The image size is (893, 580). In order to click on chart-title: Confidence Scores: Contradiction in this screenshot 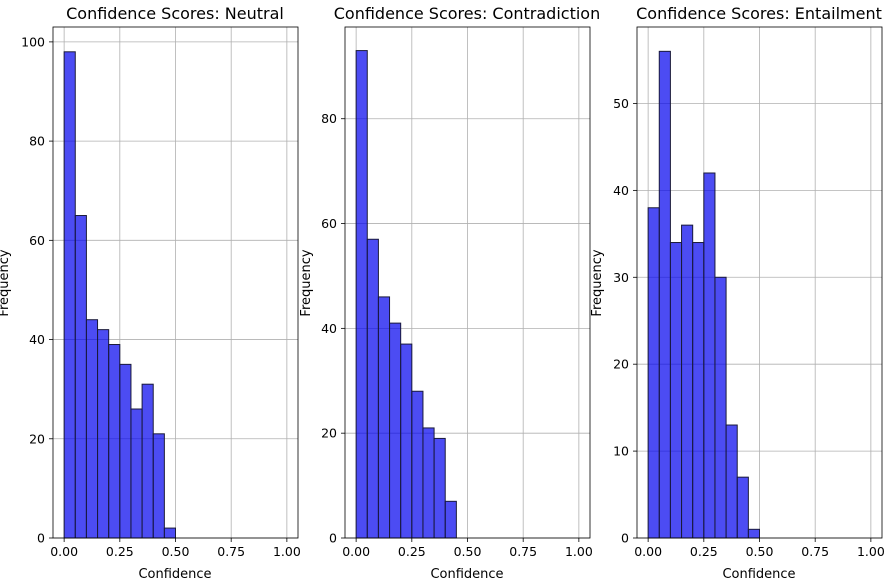, I will do `click(467, 13)`.